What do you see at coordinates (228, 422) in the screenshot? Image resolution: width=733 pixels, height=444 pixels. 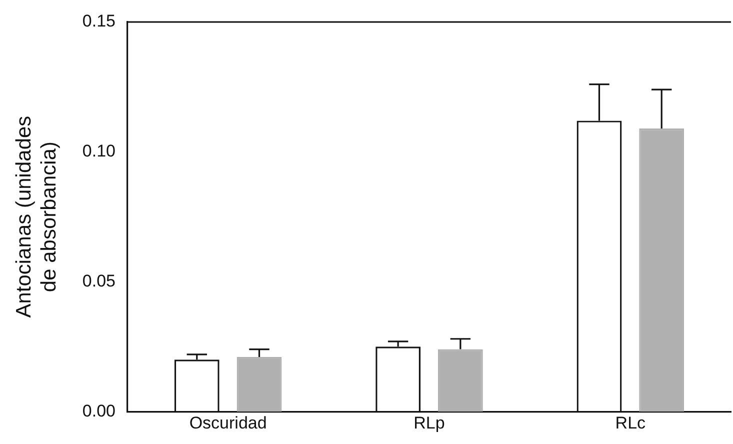 I see `x-tick-label: Oscuridad` at bounding box center [228, 422].